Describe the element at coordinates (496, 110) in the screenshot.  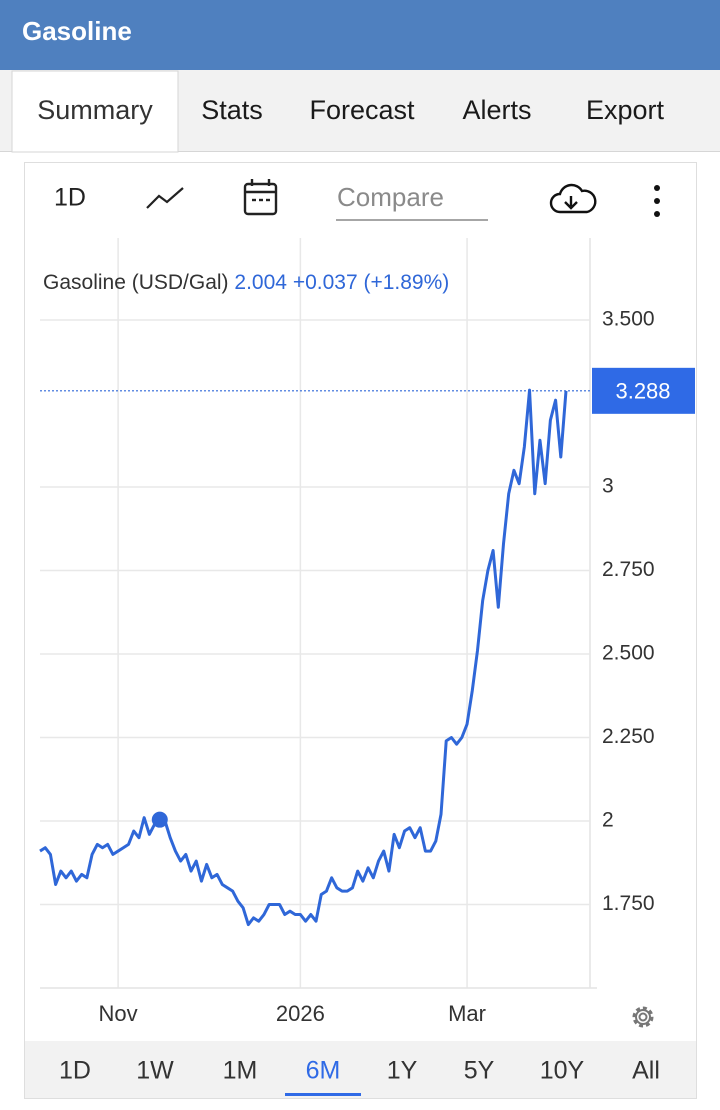
I see `tab: Alerts` at that location.